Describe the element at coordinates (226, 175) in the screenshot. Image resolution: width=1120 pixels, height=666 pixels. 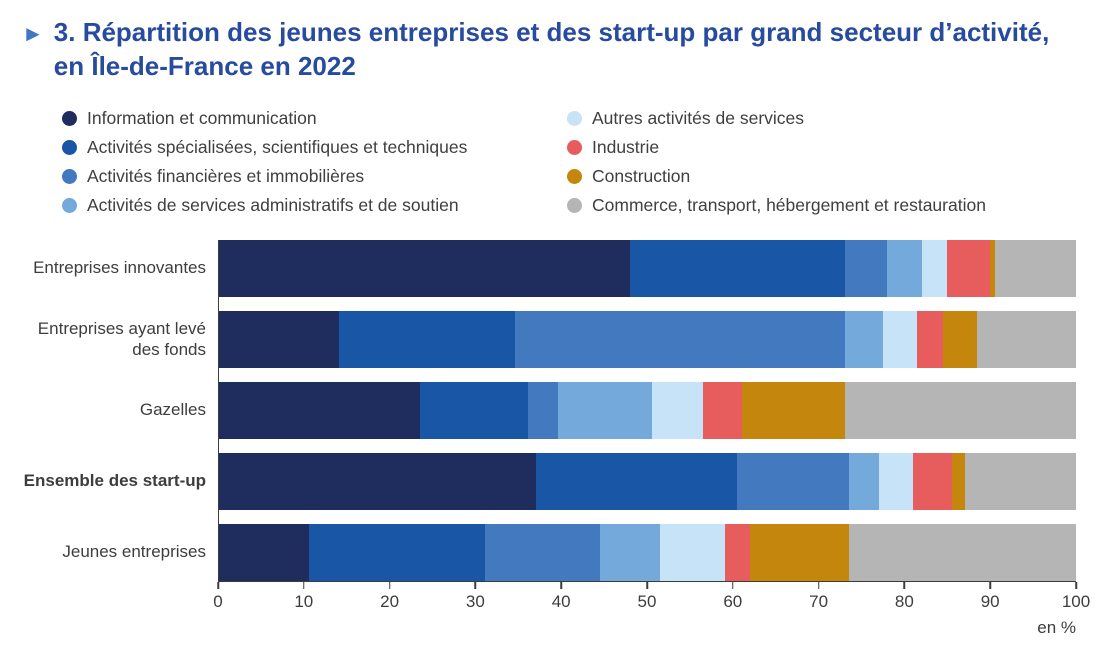
I see `legend-label: Activités financières et immobilières` at that location.